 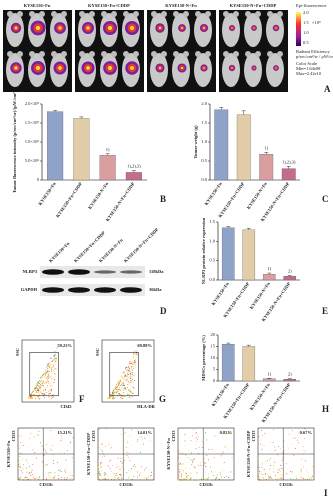 I want to click on y-tick-label: 1.0×10⁹, so click(x=32, y=141).